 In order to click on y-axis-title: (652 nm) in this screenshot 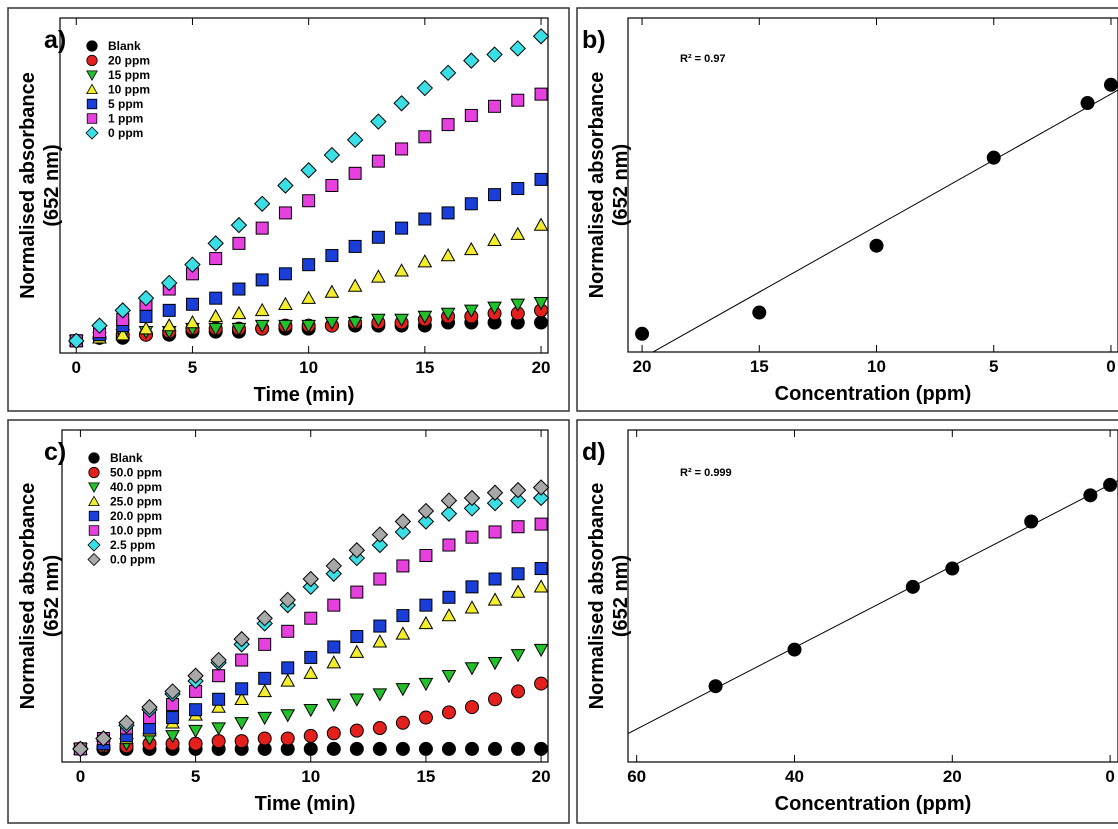, I will do `click(621, 185)`.